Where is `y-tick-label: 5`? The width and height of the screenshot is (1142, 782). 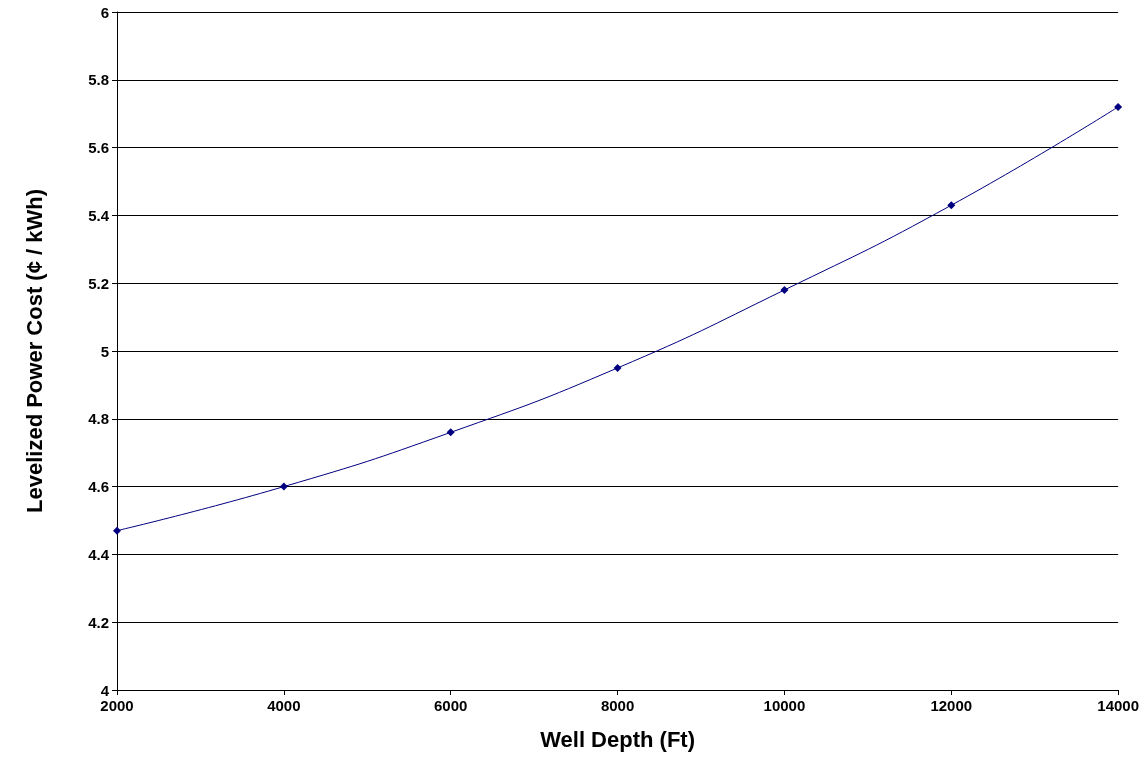
y-tick-label: 5 is located at coordinates (104, 351).